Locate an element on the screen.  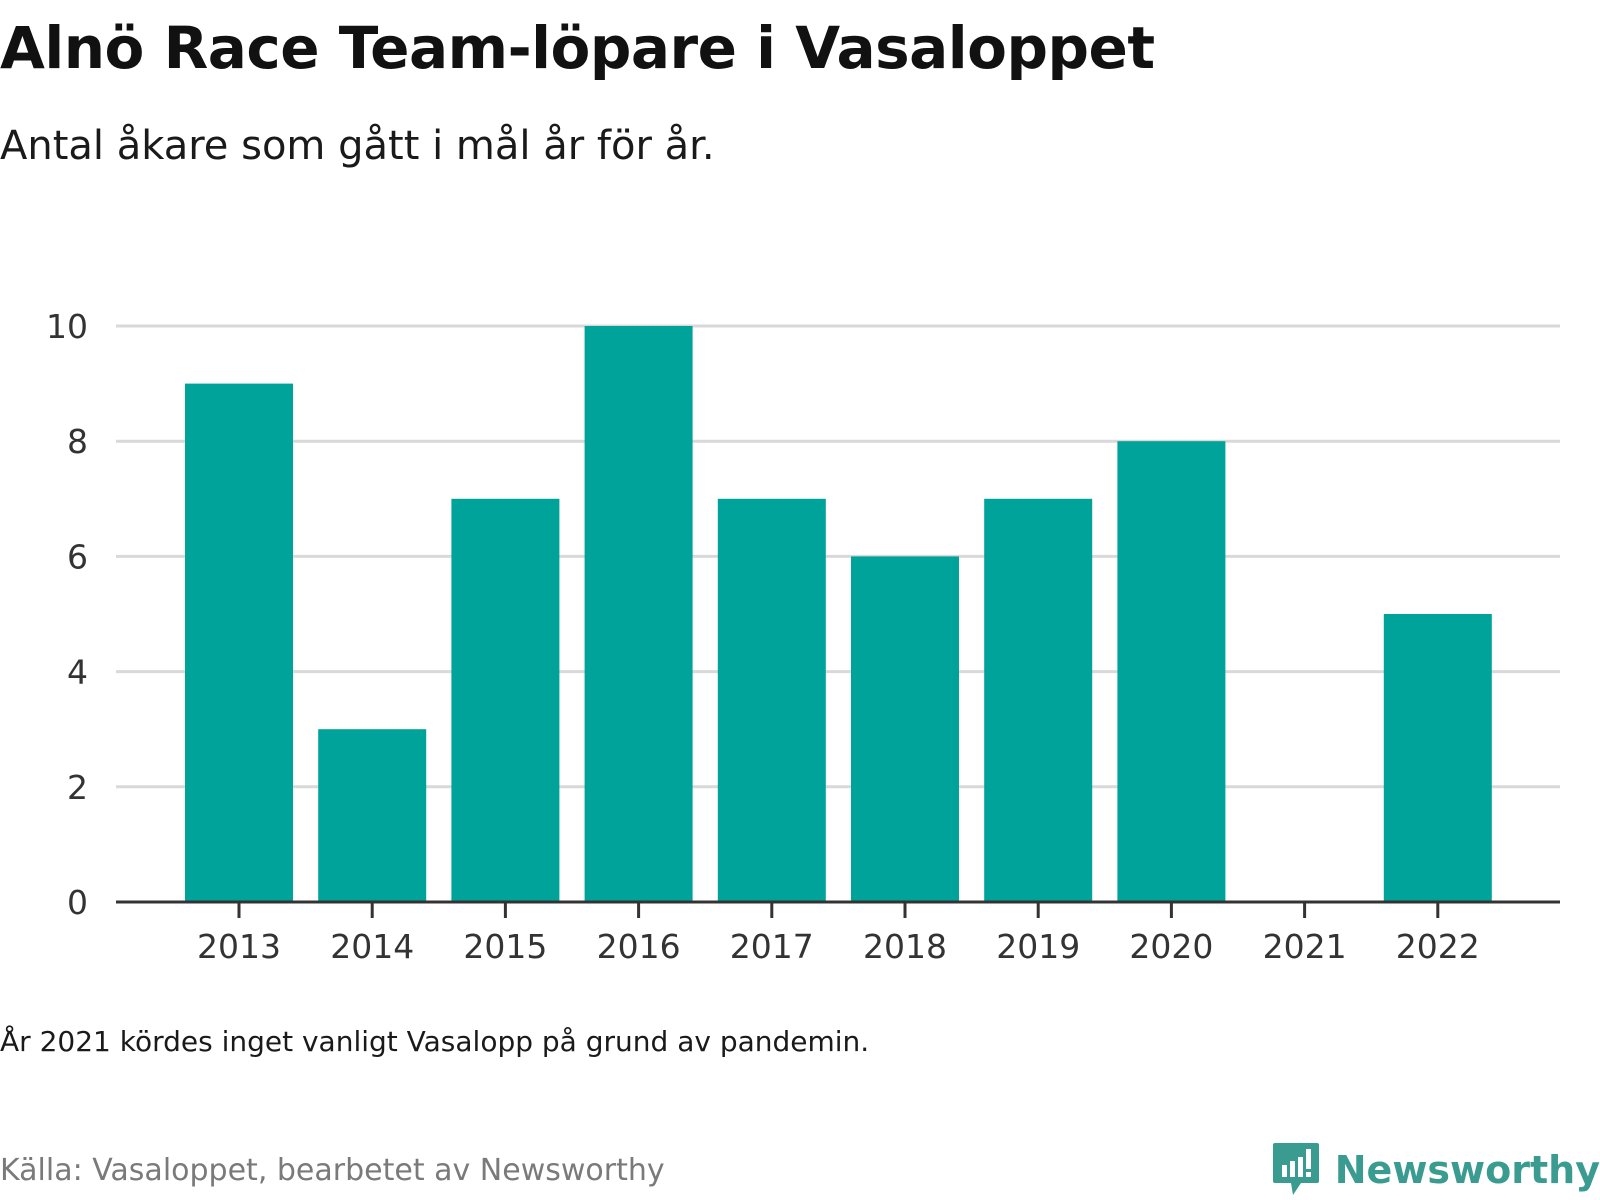
x-tick-label: 2016 is located at coordinates (639, 946).